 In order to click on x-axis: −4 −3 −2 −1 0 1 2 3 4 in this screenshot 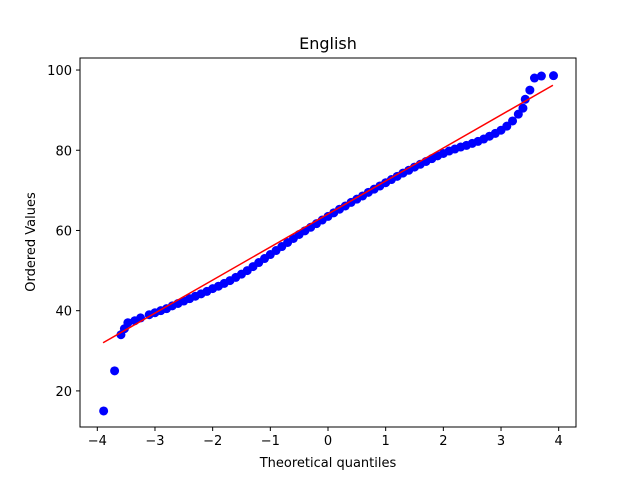, I will do `click(325, 438)`.